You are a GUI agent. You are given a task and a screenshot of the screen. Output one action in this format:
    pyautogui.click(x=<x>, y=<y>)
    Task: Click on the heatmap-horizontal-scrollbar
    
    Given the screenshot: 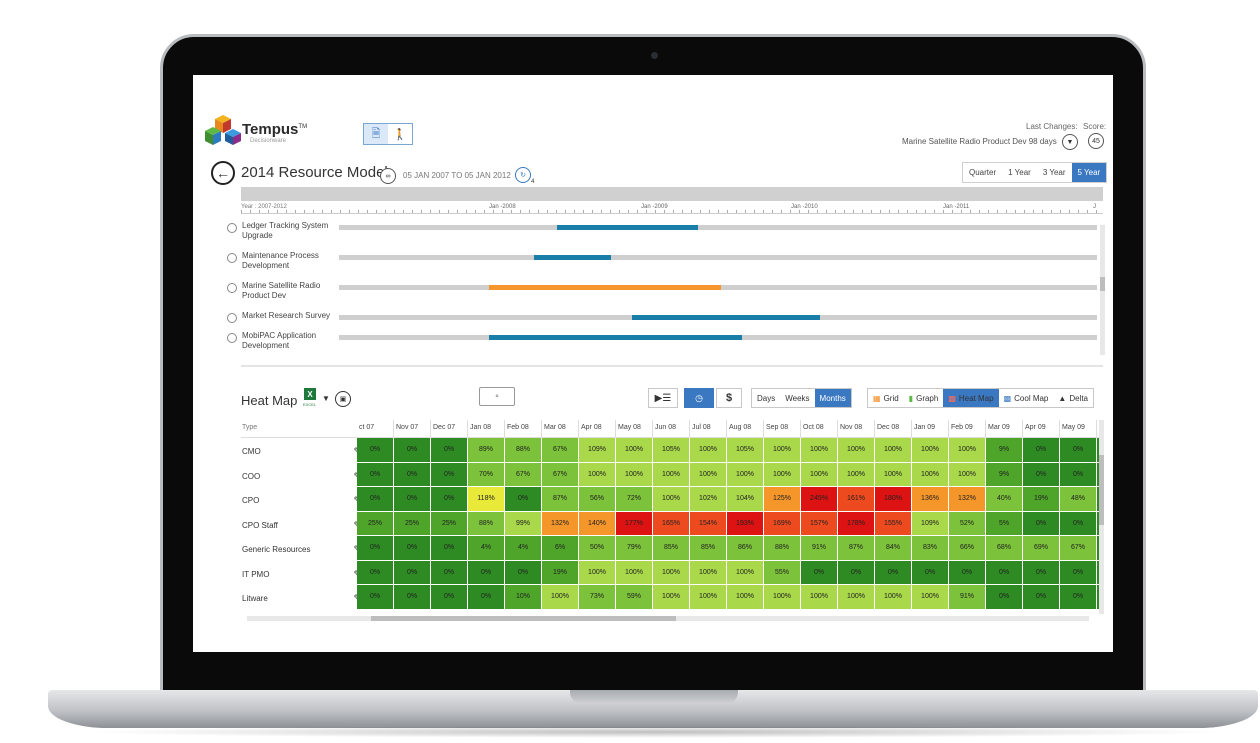 What is the action you would take?
    pyautogui.click(x=668, y=618)
    